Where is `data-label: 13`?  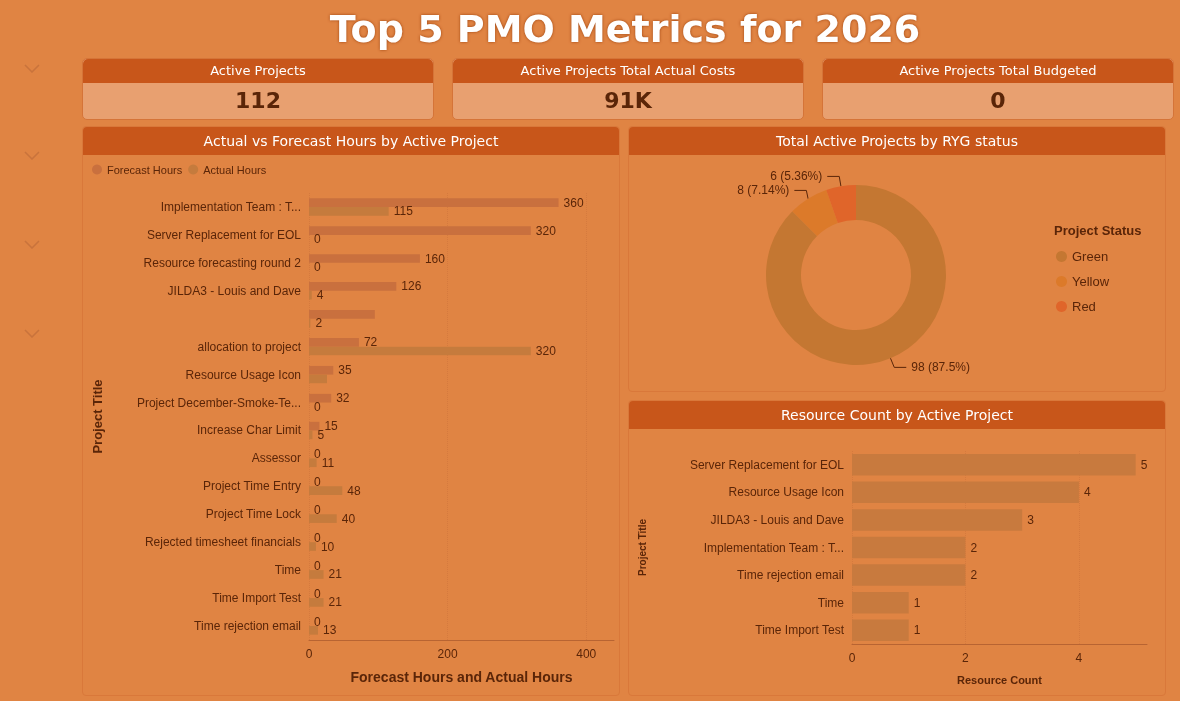
data-label: 13 is located at coordinates (330, 630).